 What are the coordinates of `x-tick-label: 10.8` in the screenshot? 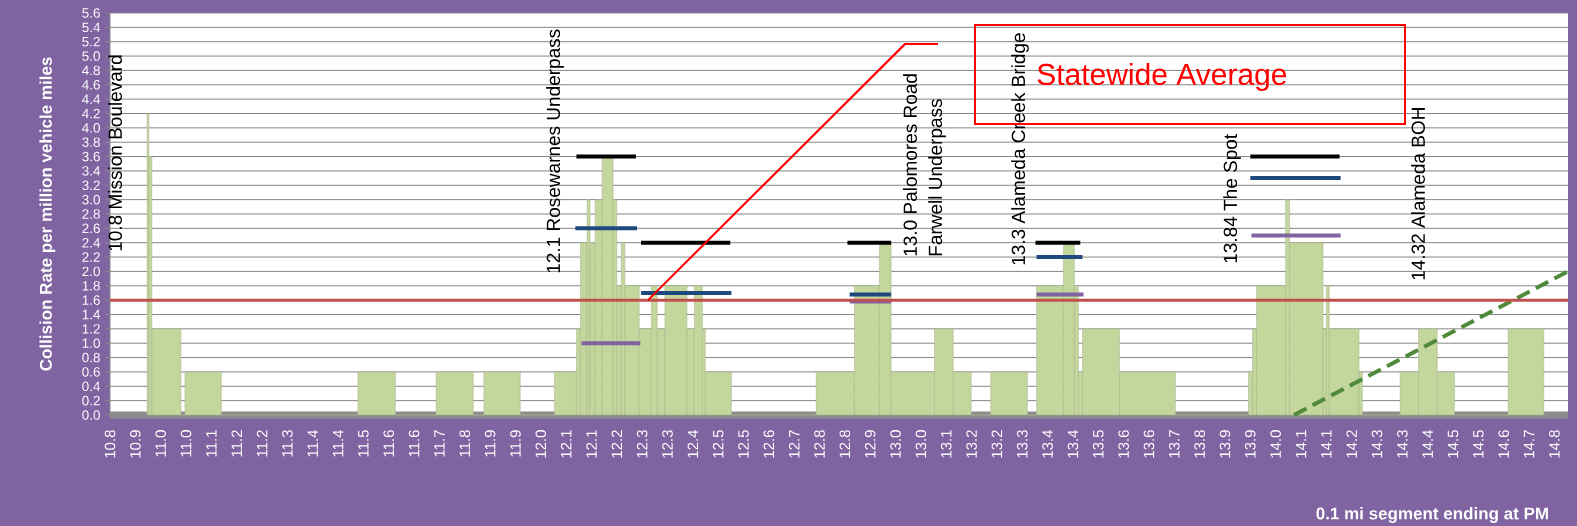 It's located at (110, 444).